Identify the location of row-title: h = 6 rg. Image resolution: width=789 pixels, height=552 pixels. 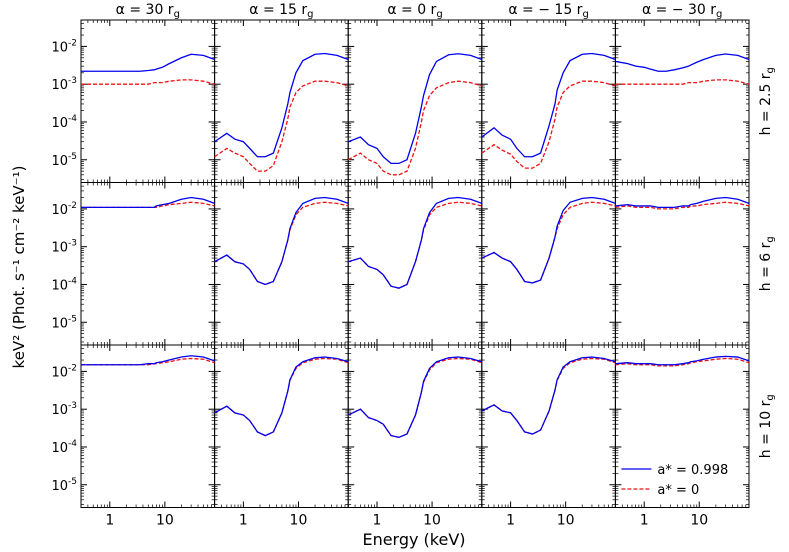
(767, 263).